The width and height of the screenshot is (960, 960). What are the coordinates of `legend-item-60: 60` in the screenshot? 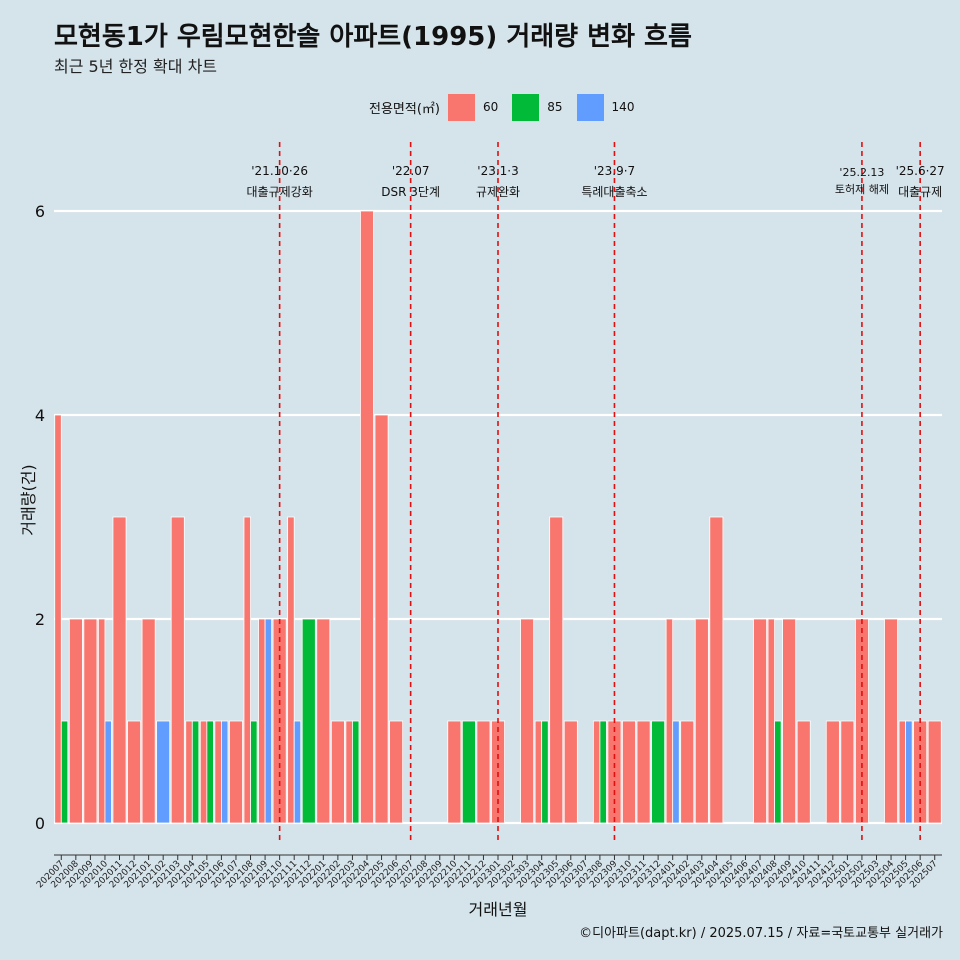 It's located at (476, 107).